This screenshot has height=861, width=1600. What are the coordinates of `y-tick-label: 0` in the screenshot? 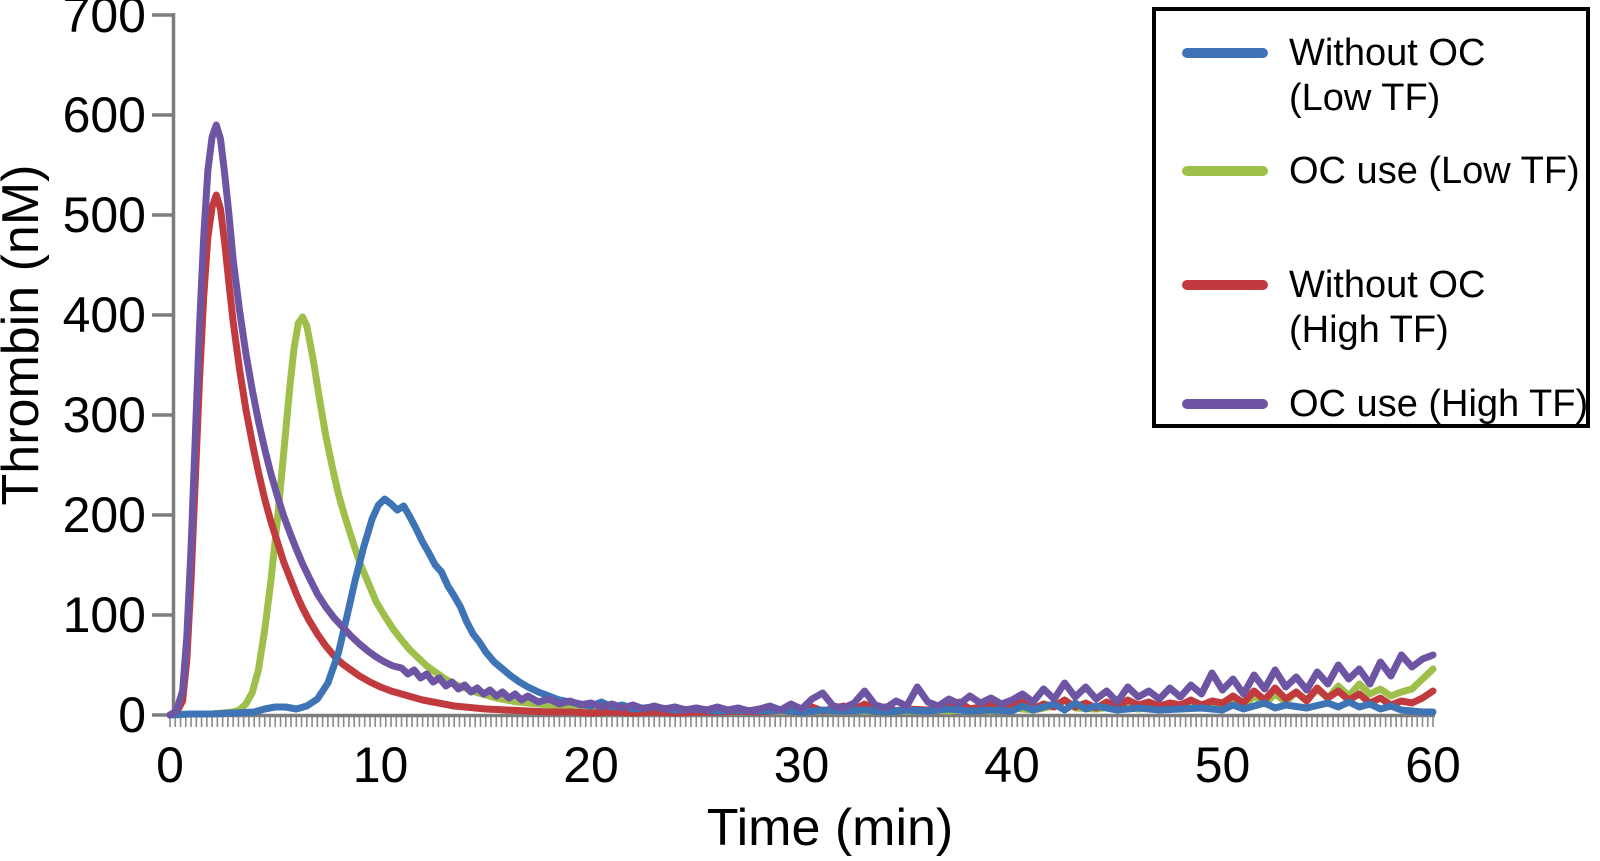 It's located at (132, 715).